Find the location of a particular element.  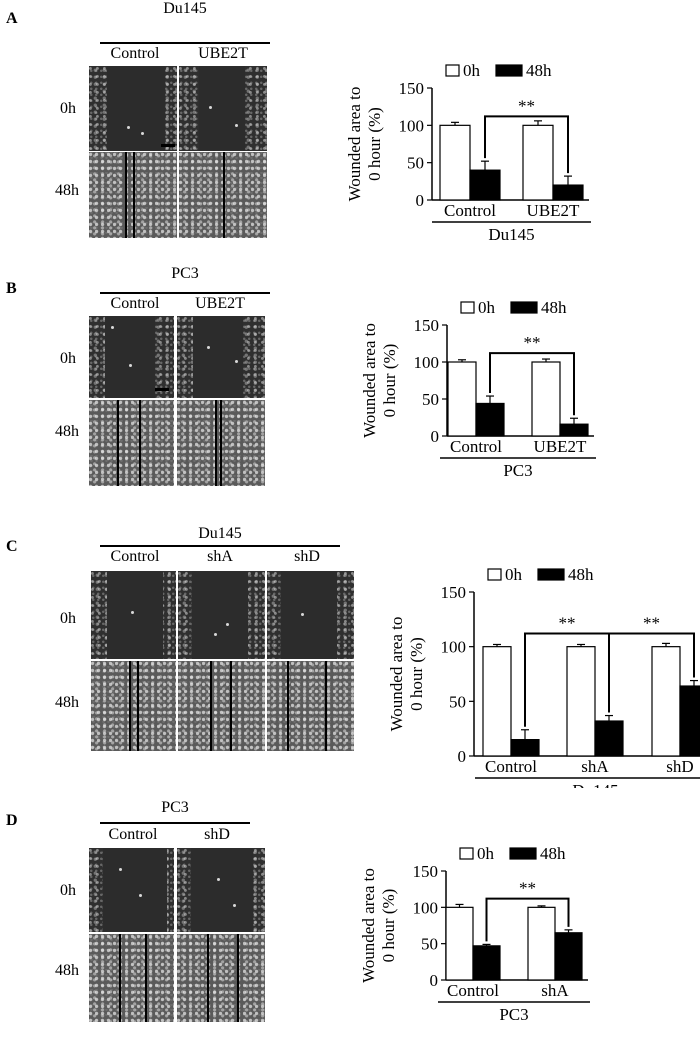

y-tick-label: 150 is located at coordinates (412, 88).